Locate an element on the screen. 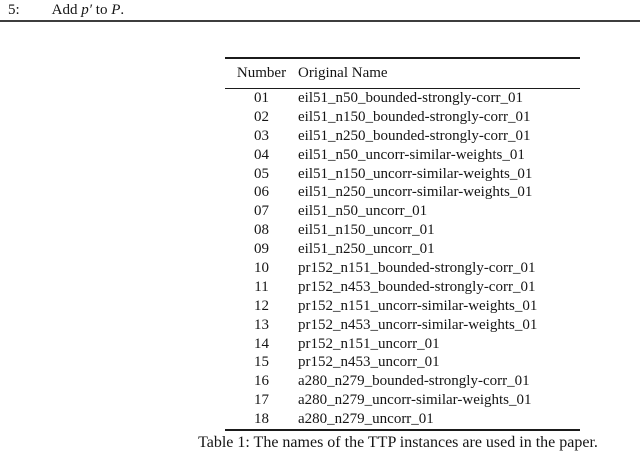  algorithm-statement: Add p′ to P. is located at coordinates (88, 10).